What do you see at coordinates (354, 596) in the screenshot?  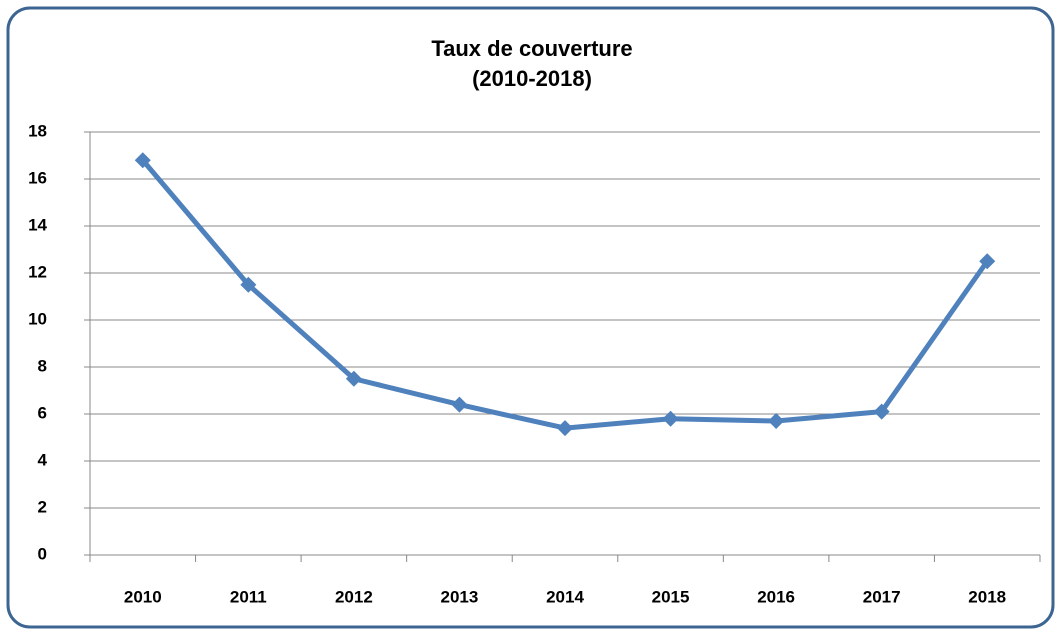 I see `x-tick-label: 2012` at bounding box center [354, 596].